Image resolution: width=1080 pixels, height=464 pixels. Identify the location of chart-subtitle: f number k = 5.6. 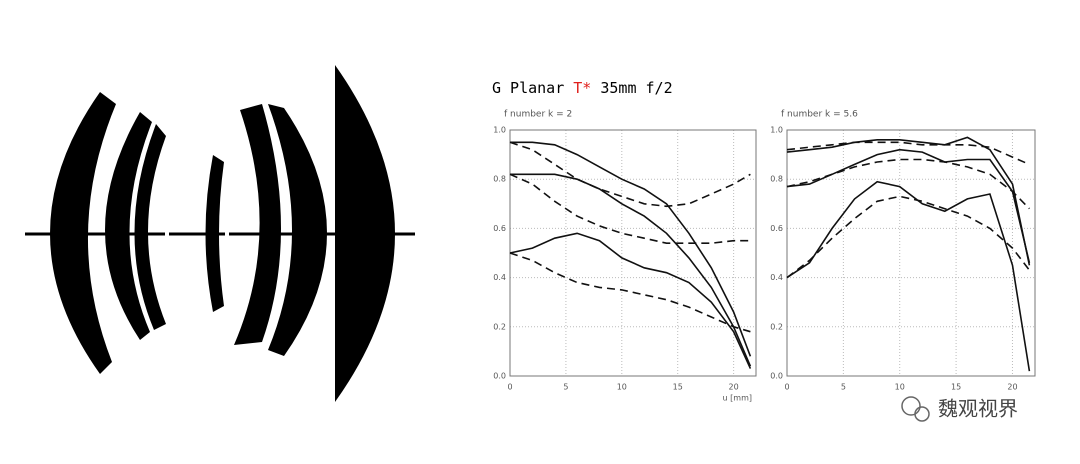
(819, 115).